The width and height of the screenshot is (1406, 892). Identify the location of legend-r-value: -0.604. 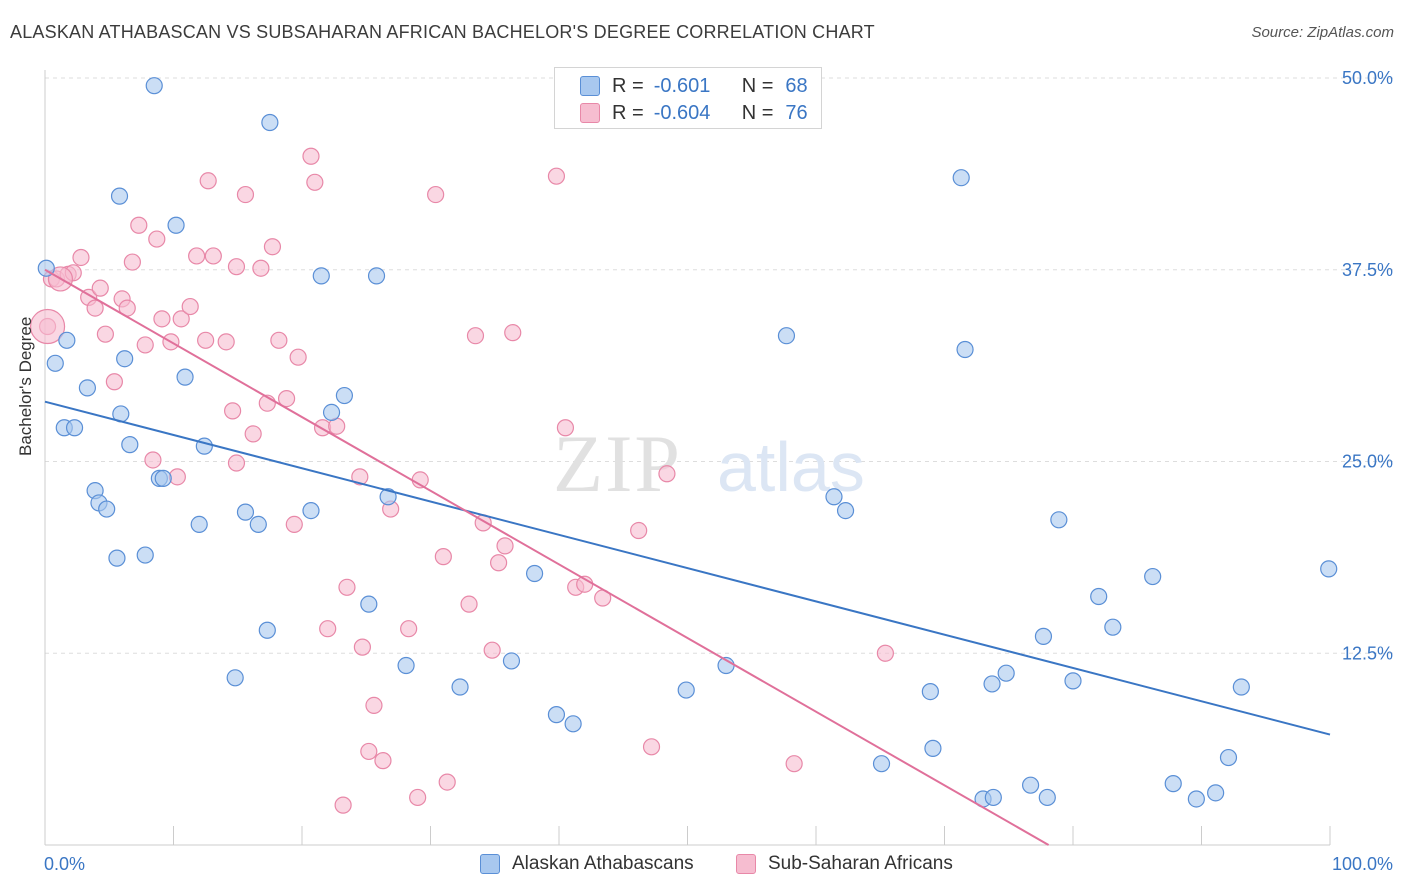
(682, 112).